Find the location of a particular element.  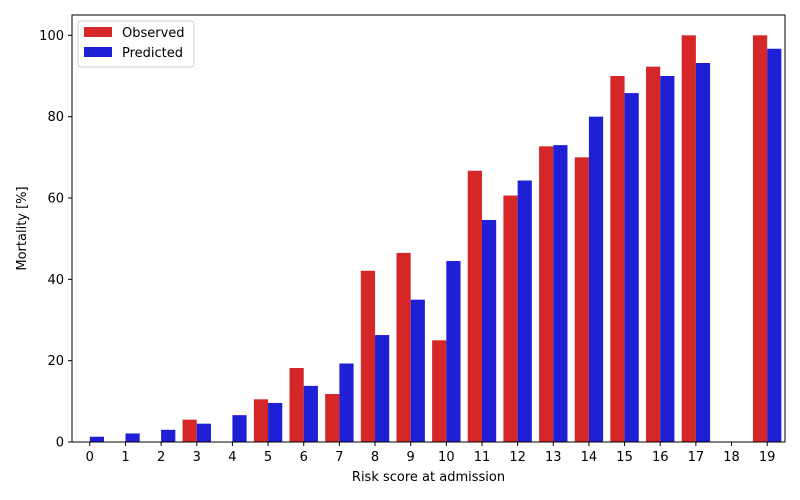

y-tick-label: 80 is located at coordinates (55, 117).